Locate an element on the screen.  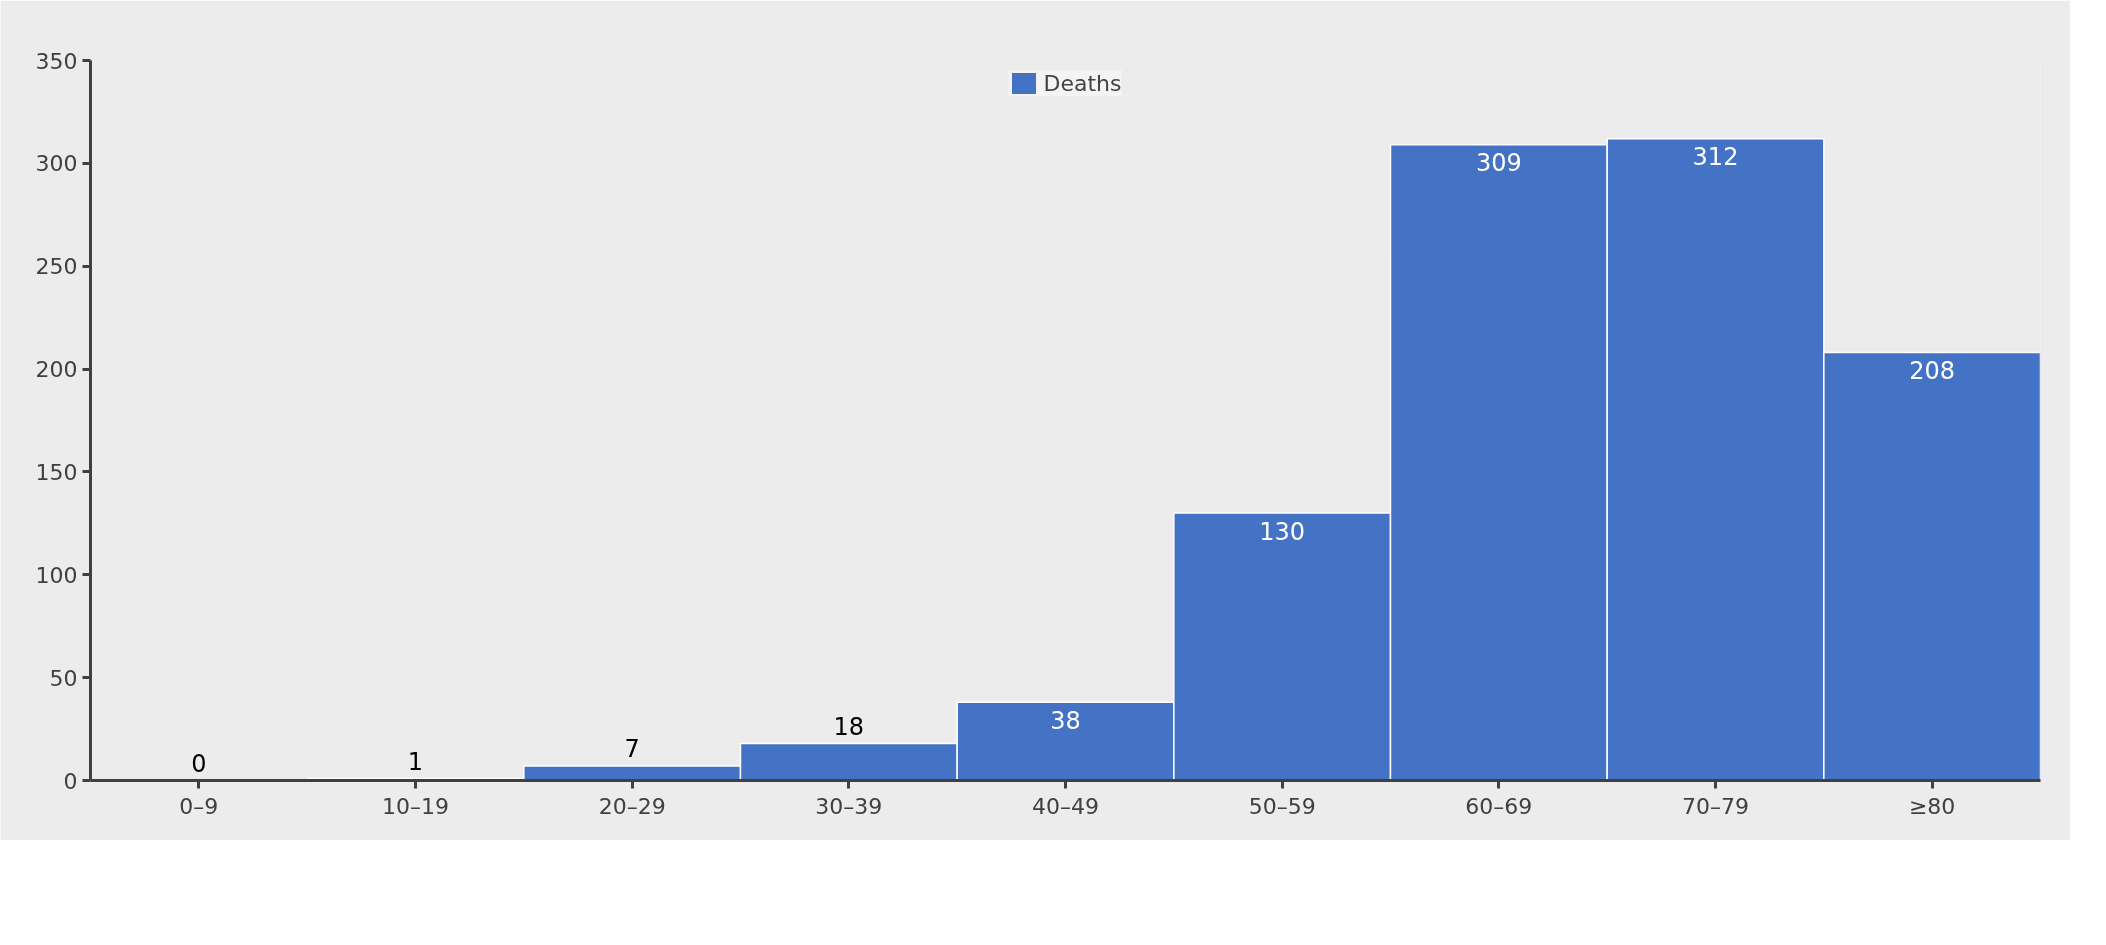
y-tick-label: 300 is located at coordinates (56, 164).